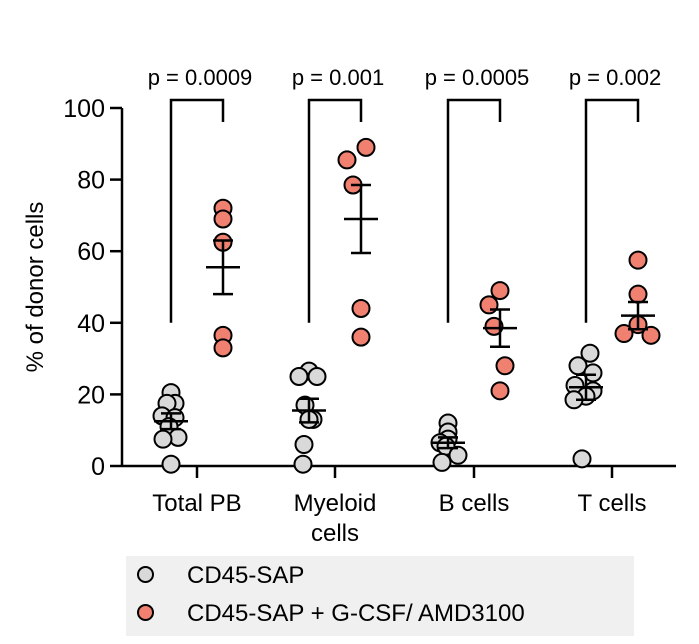 The width and height of the screenshot is (699, 644). What do you see at coordinates (84, 109) in the screenshot?
I see `y-tick-label: 100` at bounding box center [84, 109].